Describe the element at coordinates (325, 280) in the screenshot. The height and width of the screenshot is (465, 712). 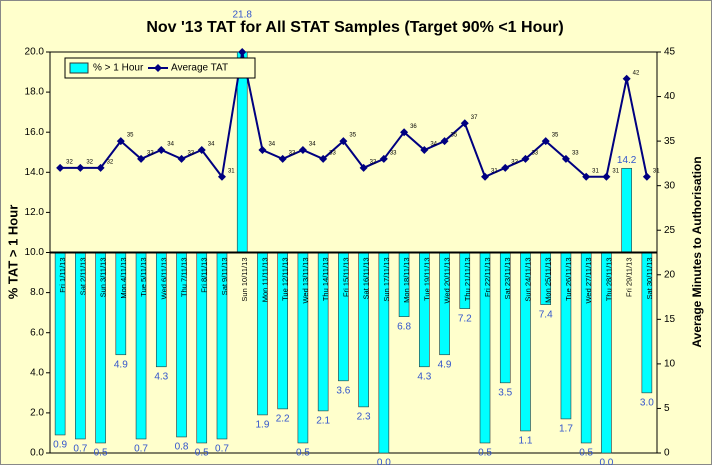
I see `x-tick-label: Thu 14/11/13` at that location.